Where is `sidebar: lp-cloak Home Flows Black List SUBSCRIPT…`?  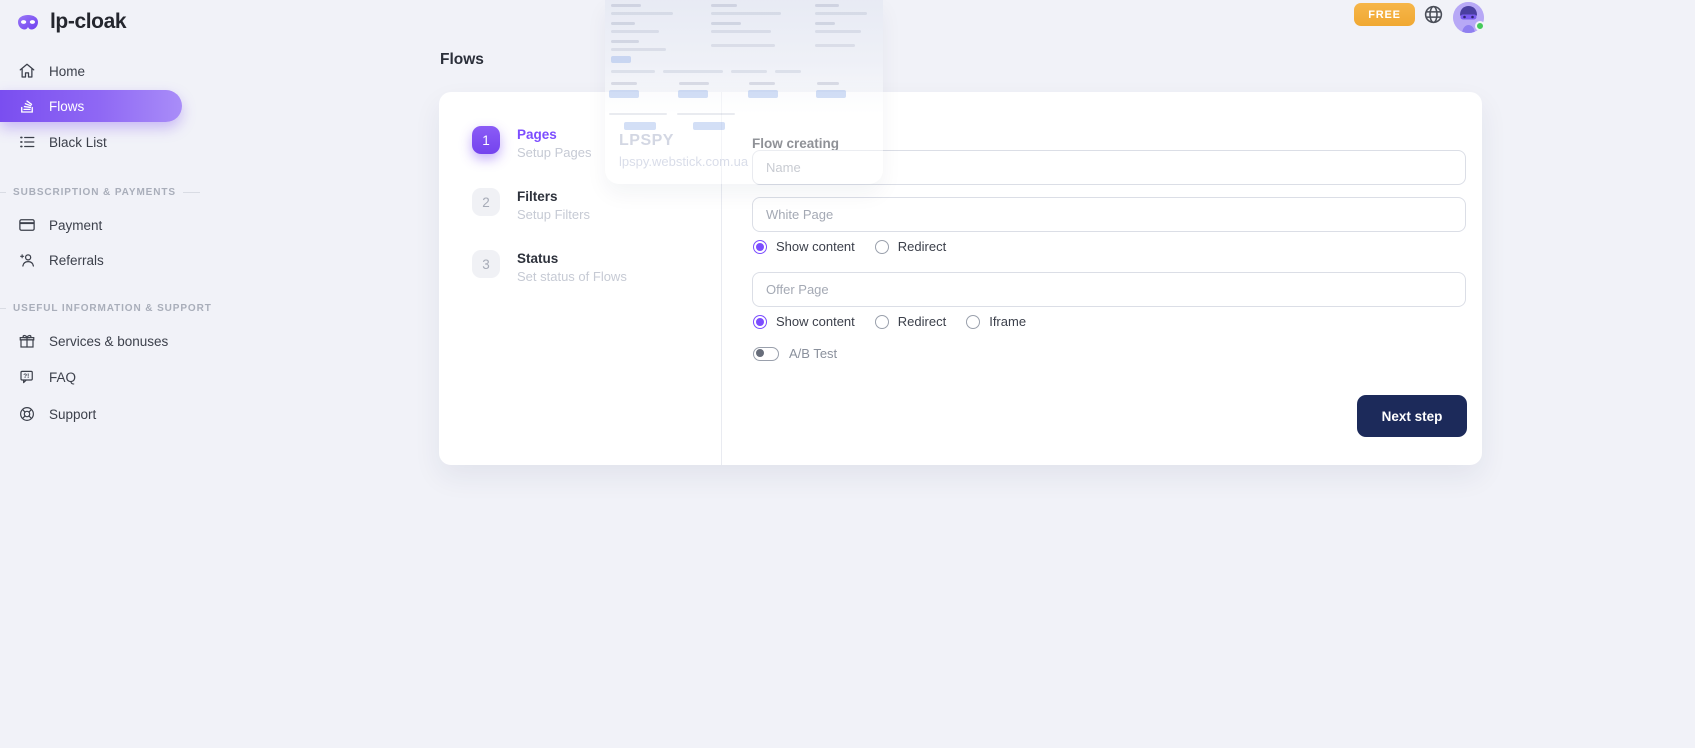
sidebar: lp-cloak Home Flows Black List SUBSCRIPT… is located at coordinates (105, 374).